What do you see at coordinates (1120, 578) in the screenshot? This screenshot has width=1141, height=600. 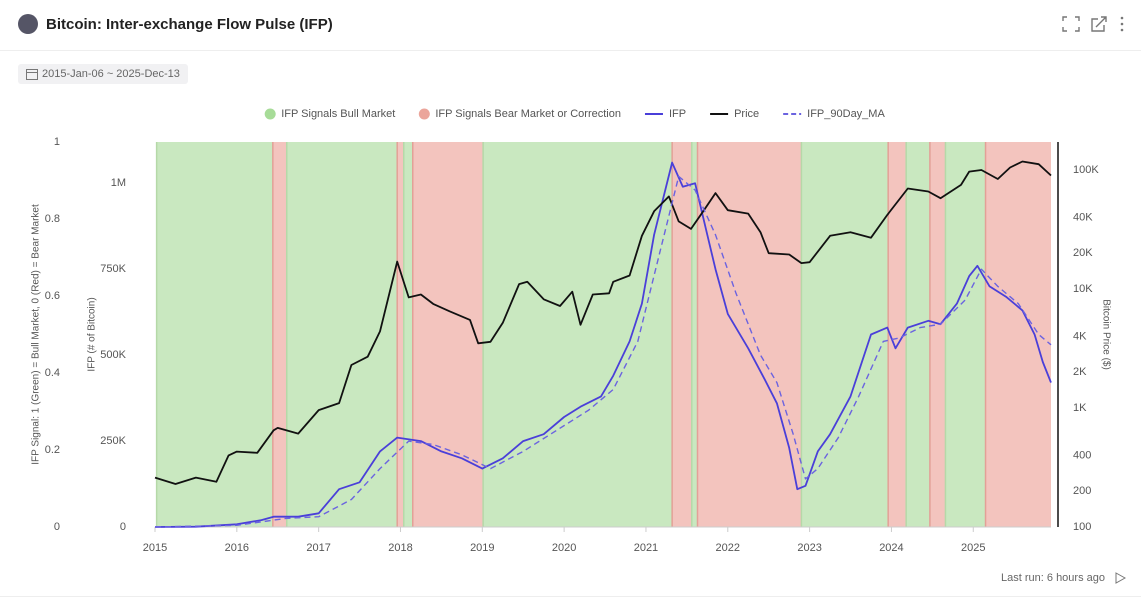 I see `run-icon` at bounding box center [1120, 578].